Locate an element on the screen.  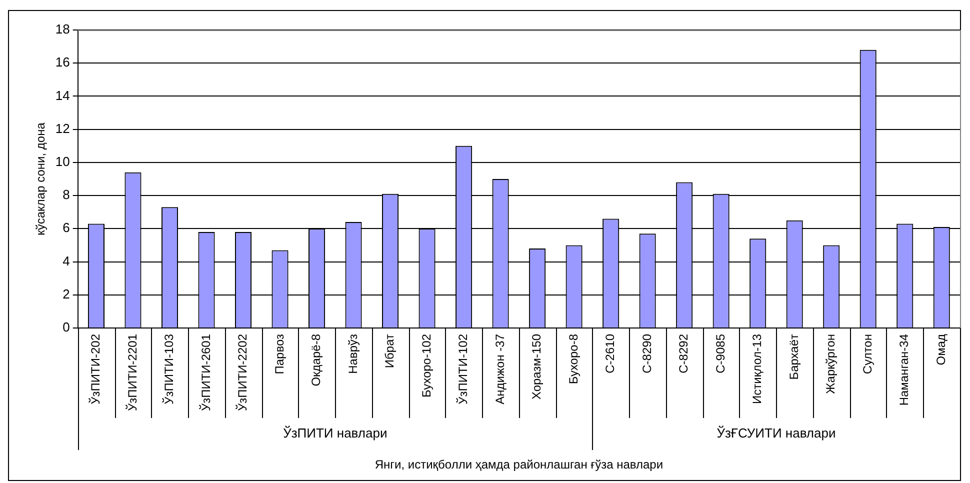
x-tick-label: Наманган-34 is located at coordinates (904, 370).